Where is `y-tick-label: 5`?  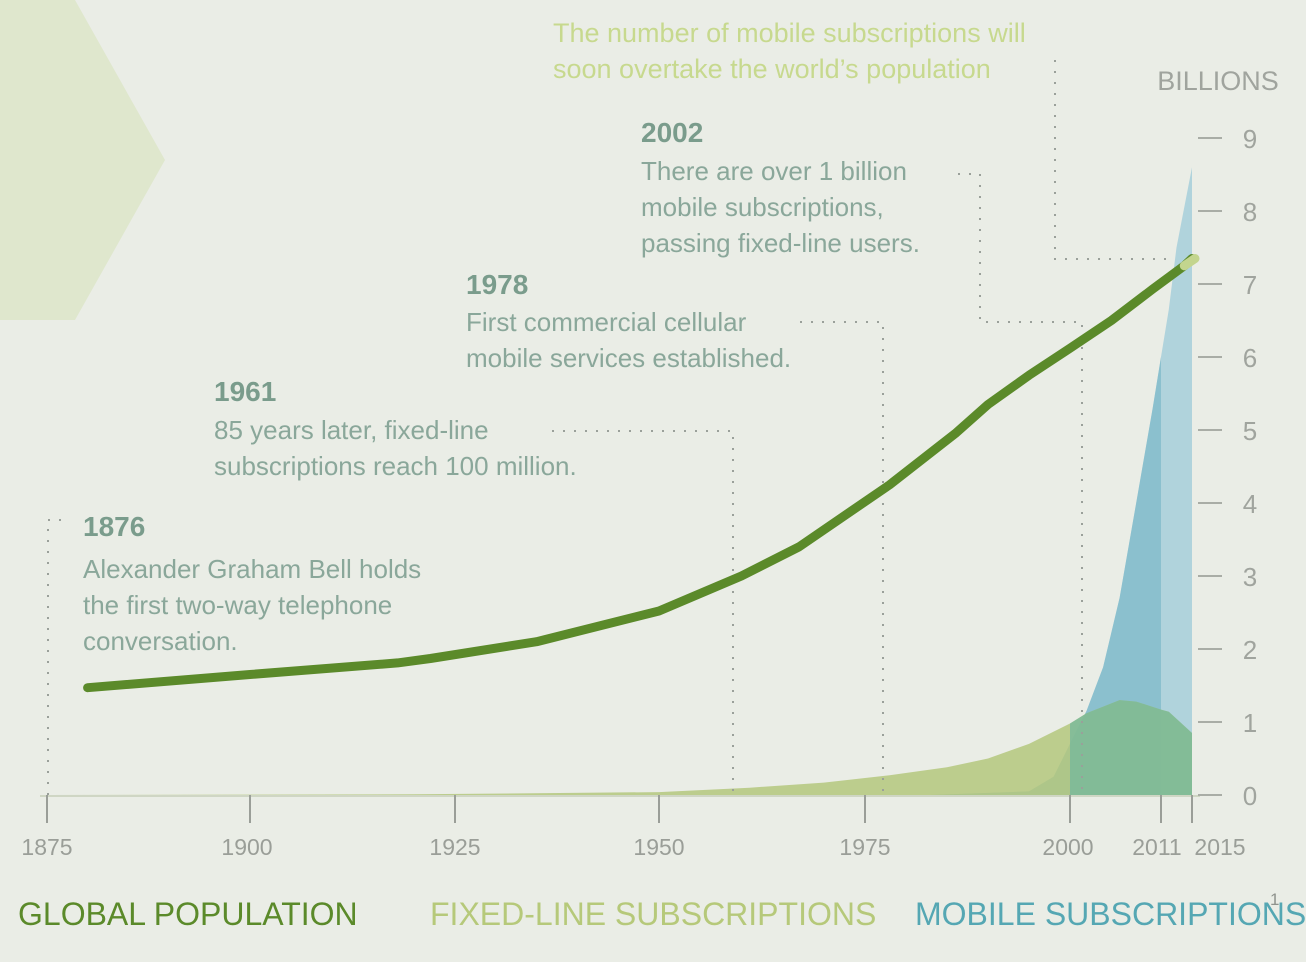 y-tick-label: 5 is located at coordinates (1250, 431).